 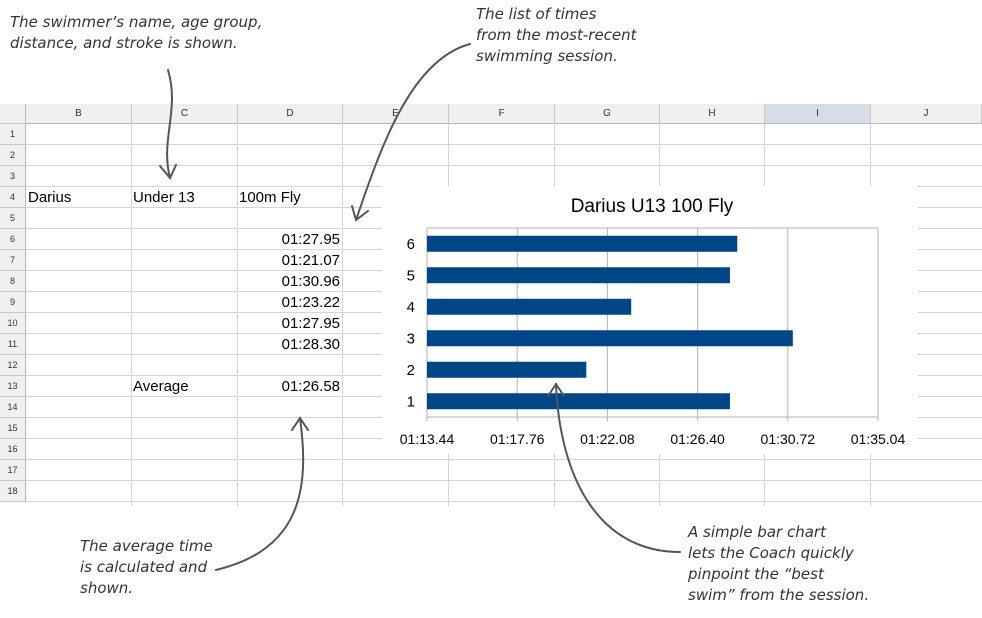 What do you see at coordinates (712, 114) in the screenshot?
I see `column-header-h: H` at bounding box center [712, 114].